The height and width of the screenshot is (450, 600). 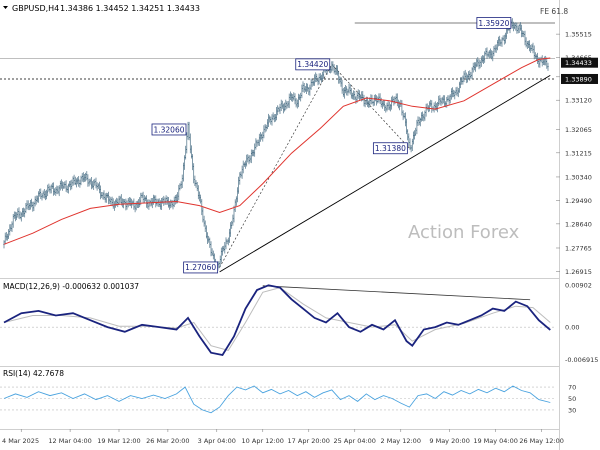 I want to click on rsi-axis: 70 50 30, so click(x=572, y=399).